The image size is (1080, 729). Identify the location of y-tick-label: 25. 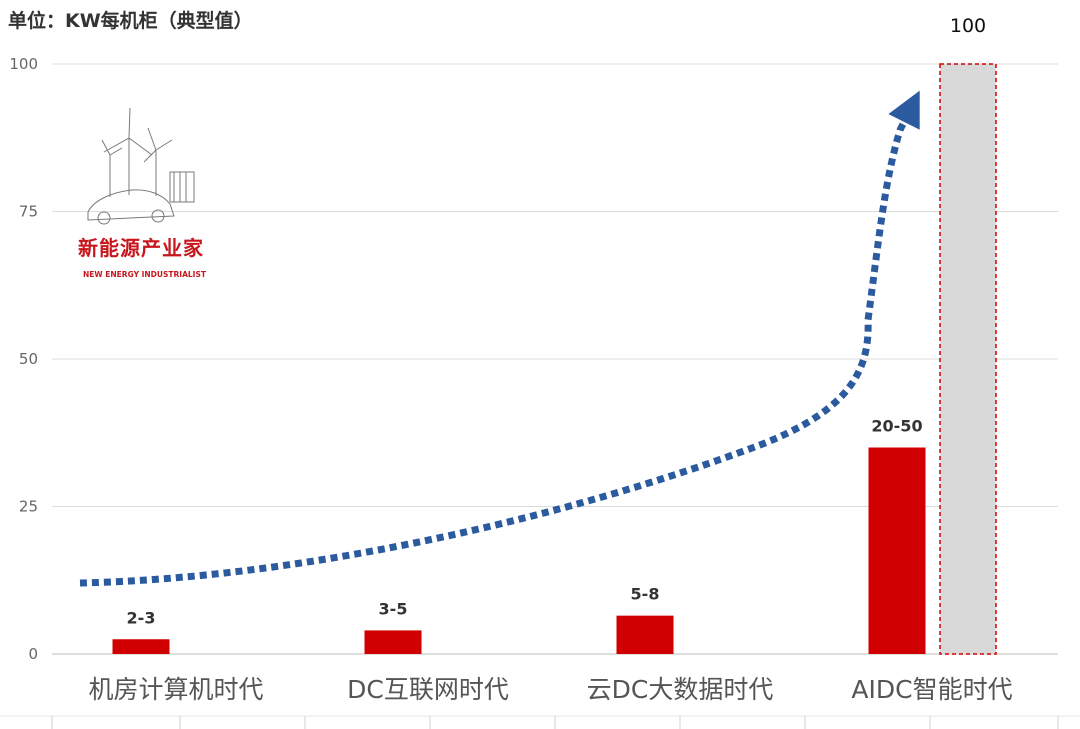
(28, 507).